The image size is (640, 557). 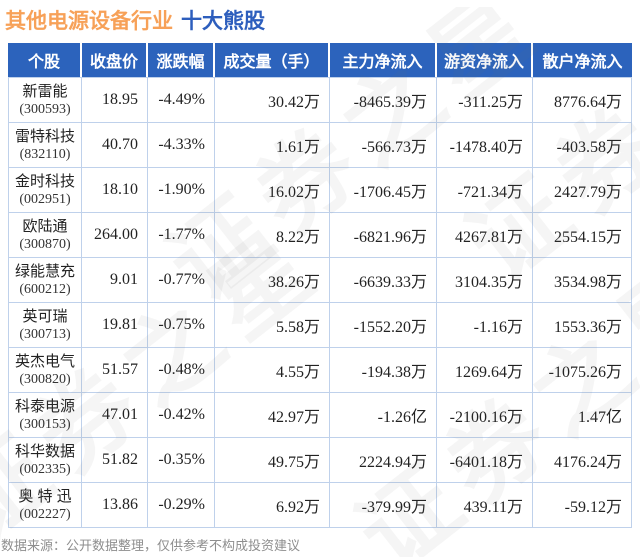 What do you see at coordinates (115, 325) in the screenshot?
I see `close-cell: 19.81` at bounding box center [115, 325].